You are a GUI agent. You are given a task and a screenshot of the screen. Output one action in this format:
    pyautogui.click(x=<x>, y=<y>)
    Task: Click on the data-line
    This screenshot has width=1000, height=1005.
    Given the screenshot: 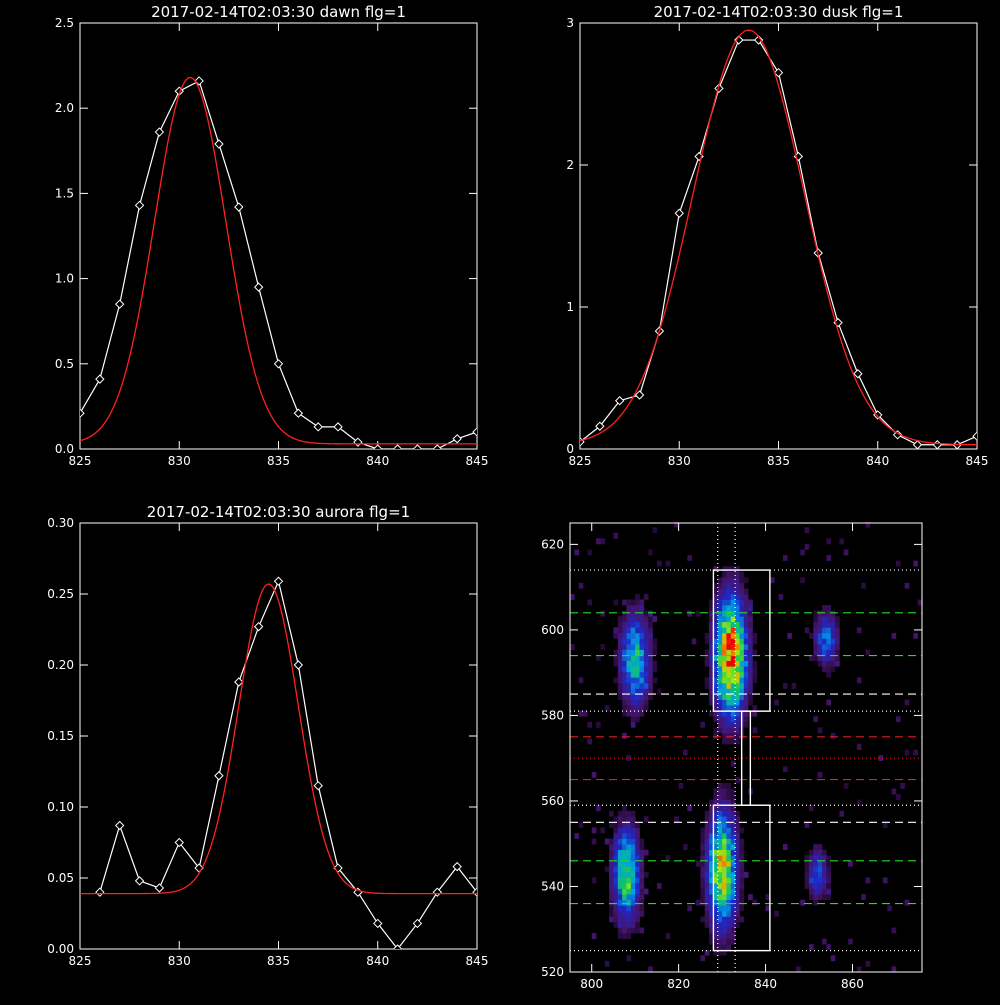 What is the action you would take?
    pyautogui.click(x=278, y=264)
    